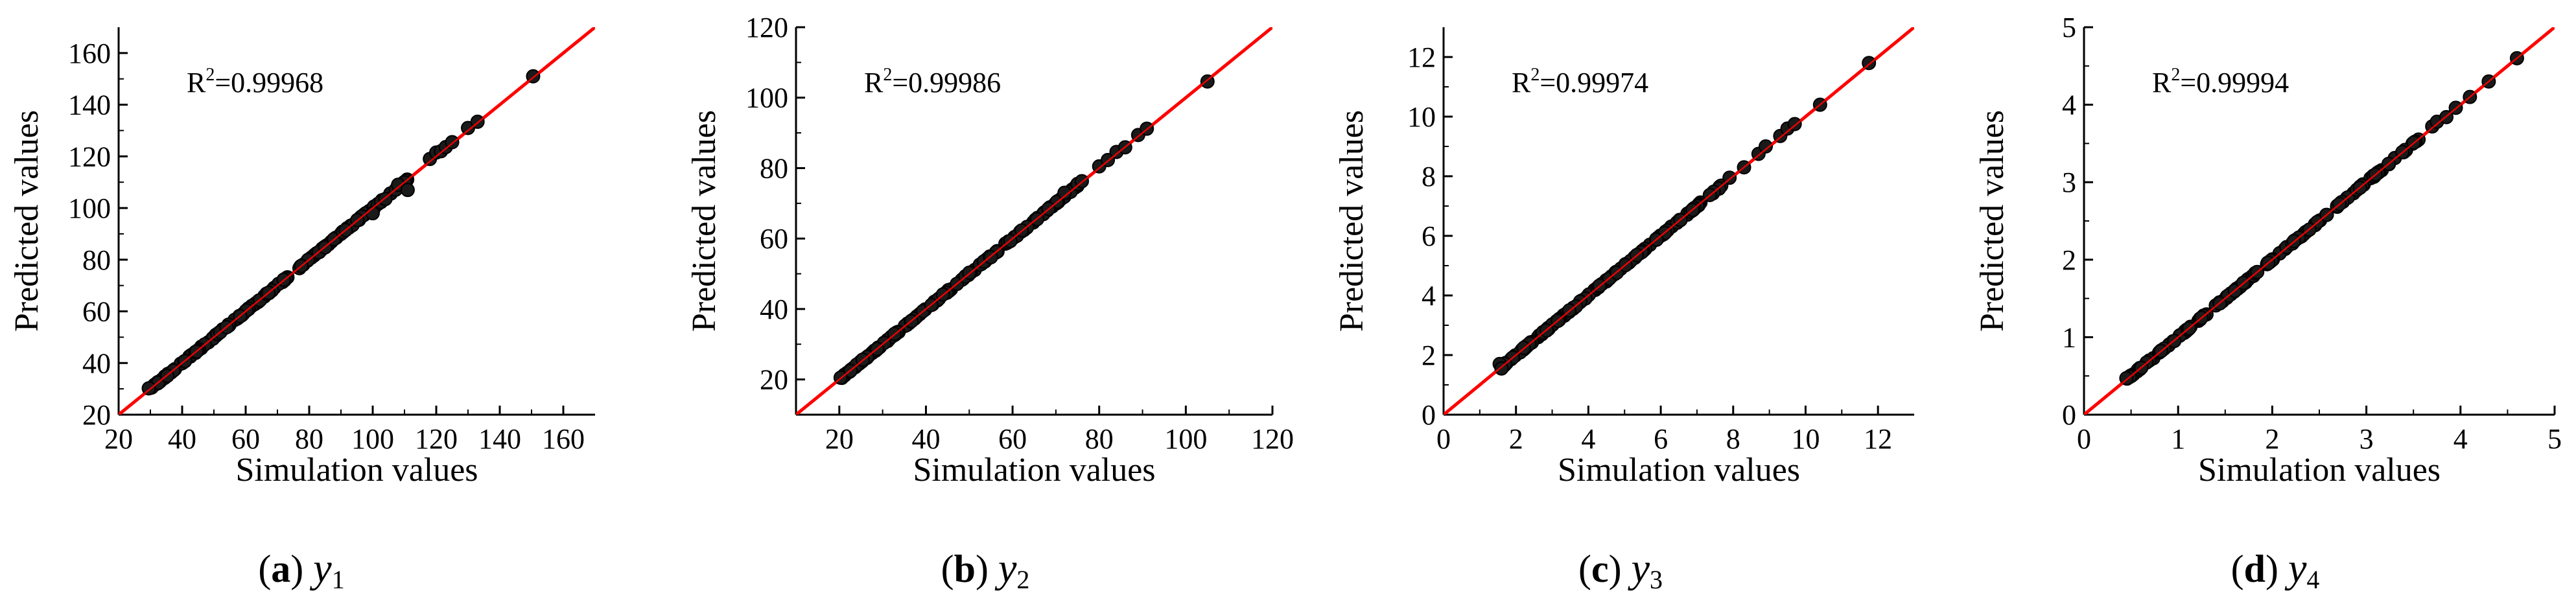 The width and height of the screenshot is (2576, 611). What do you see at coordinates (1594, 82) in the screenshot?
I see `r2-value: =0.99974` at bounding box center [1594, 82].